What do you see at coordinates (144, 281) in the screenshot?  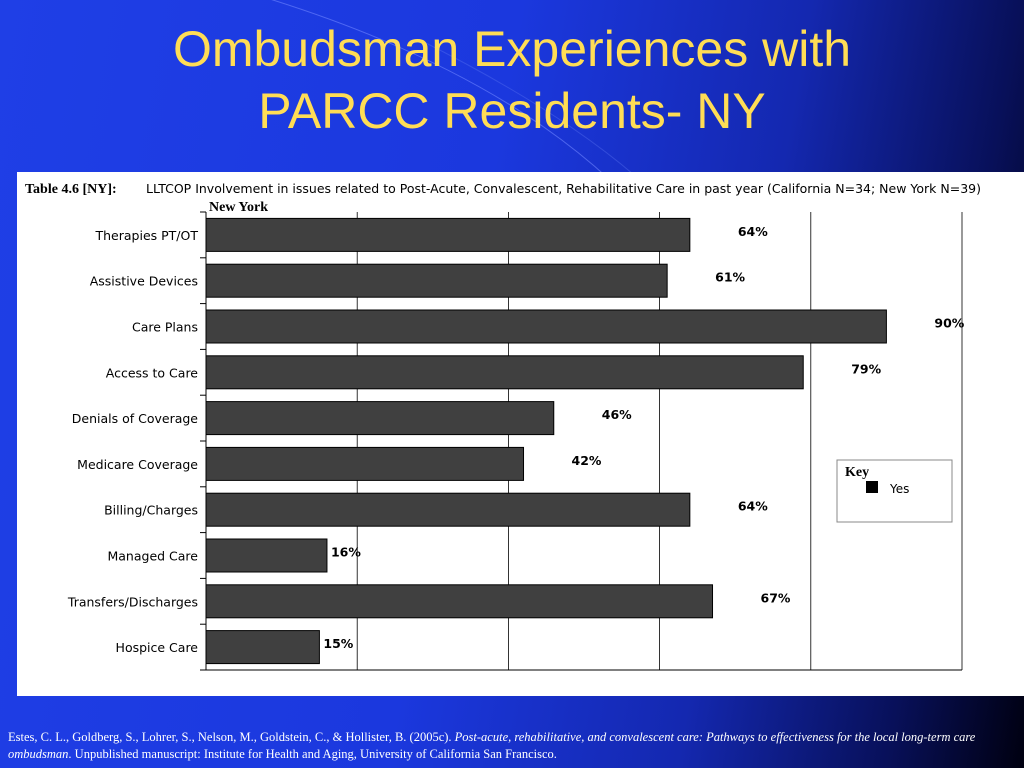 I see `category-label: Assistive Devices` at bounding box center [144, 281].